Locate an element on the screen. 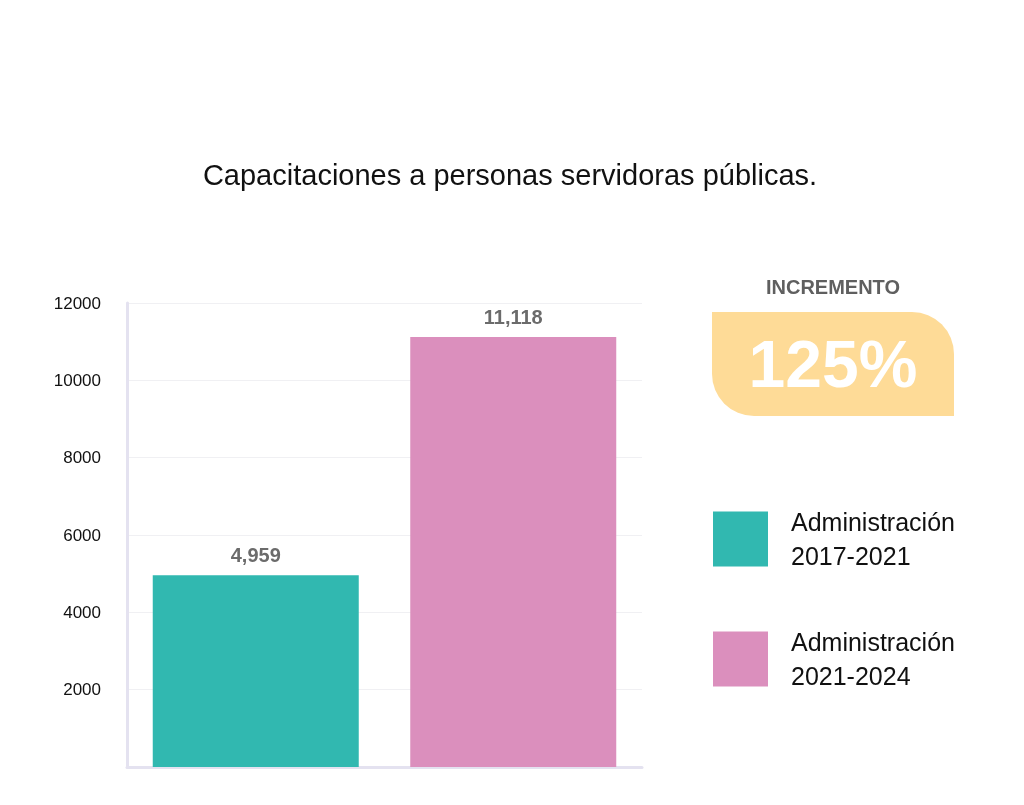  chart-title: Capacitaciones a personas servidoras públicas. is located at coordinates (510, 174).